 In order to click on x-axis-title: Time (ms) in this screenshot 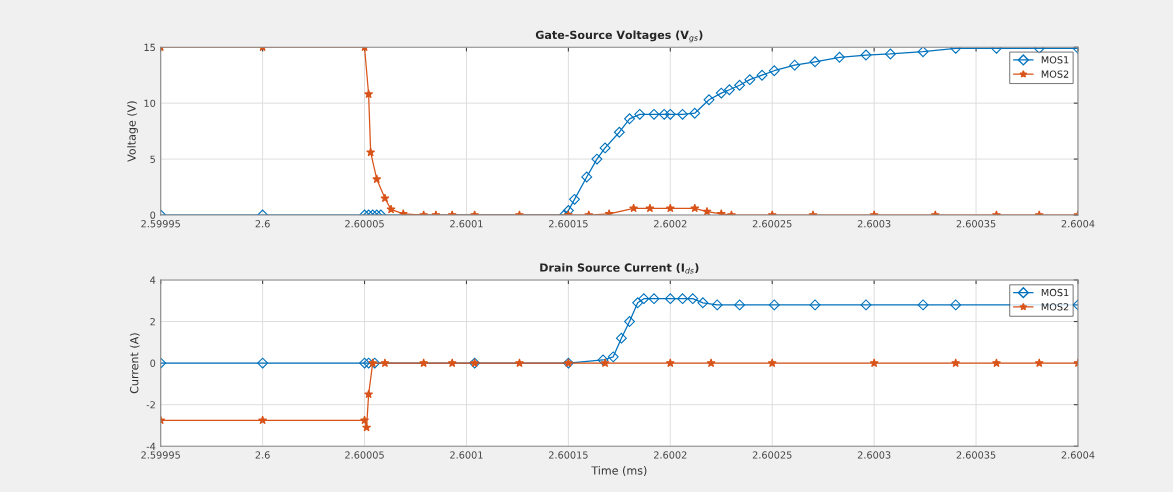, I will do `click(619, 471)`.